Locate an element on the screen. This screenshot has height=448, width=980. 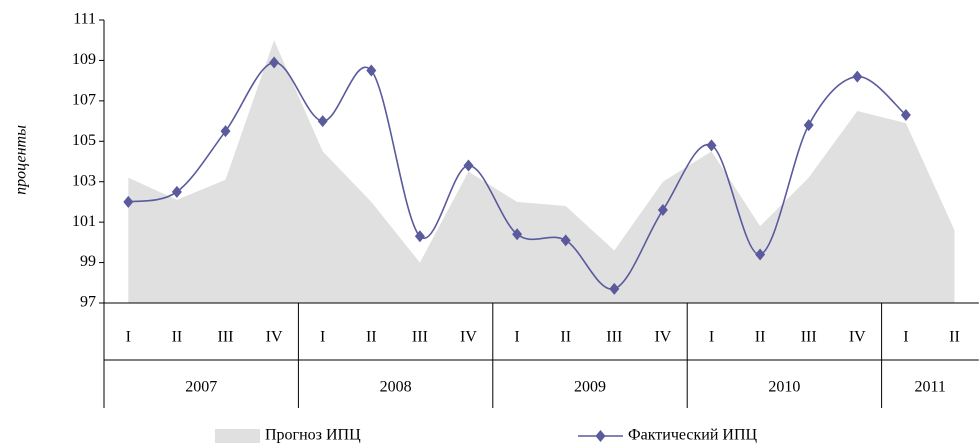
y-tick-label: 107 is located at coordinates (84, 100).